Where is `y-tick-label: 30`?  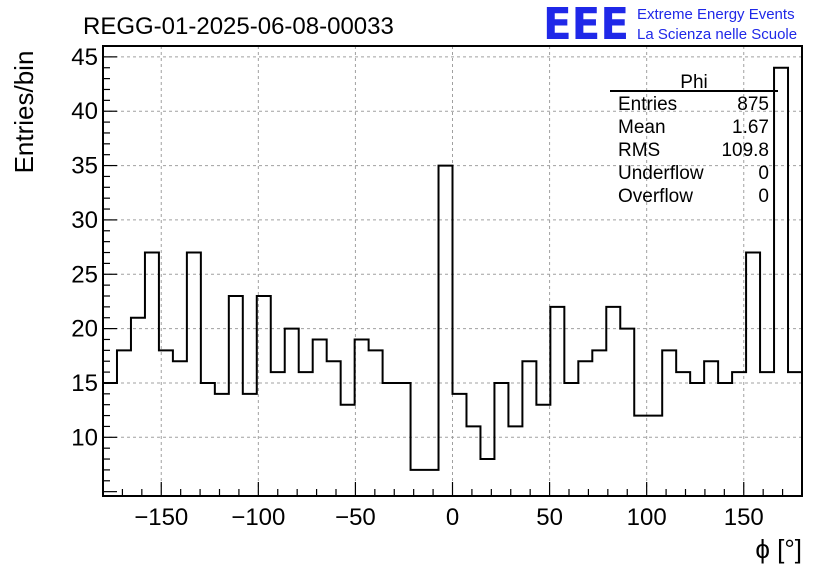 y-tick-label: 30 is located at coordinates (84, 220).